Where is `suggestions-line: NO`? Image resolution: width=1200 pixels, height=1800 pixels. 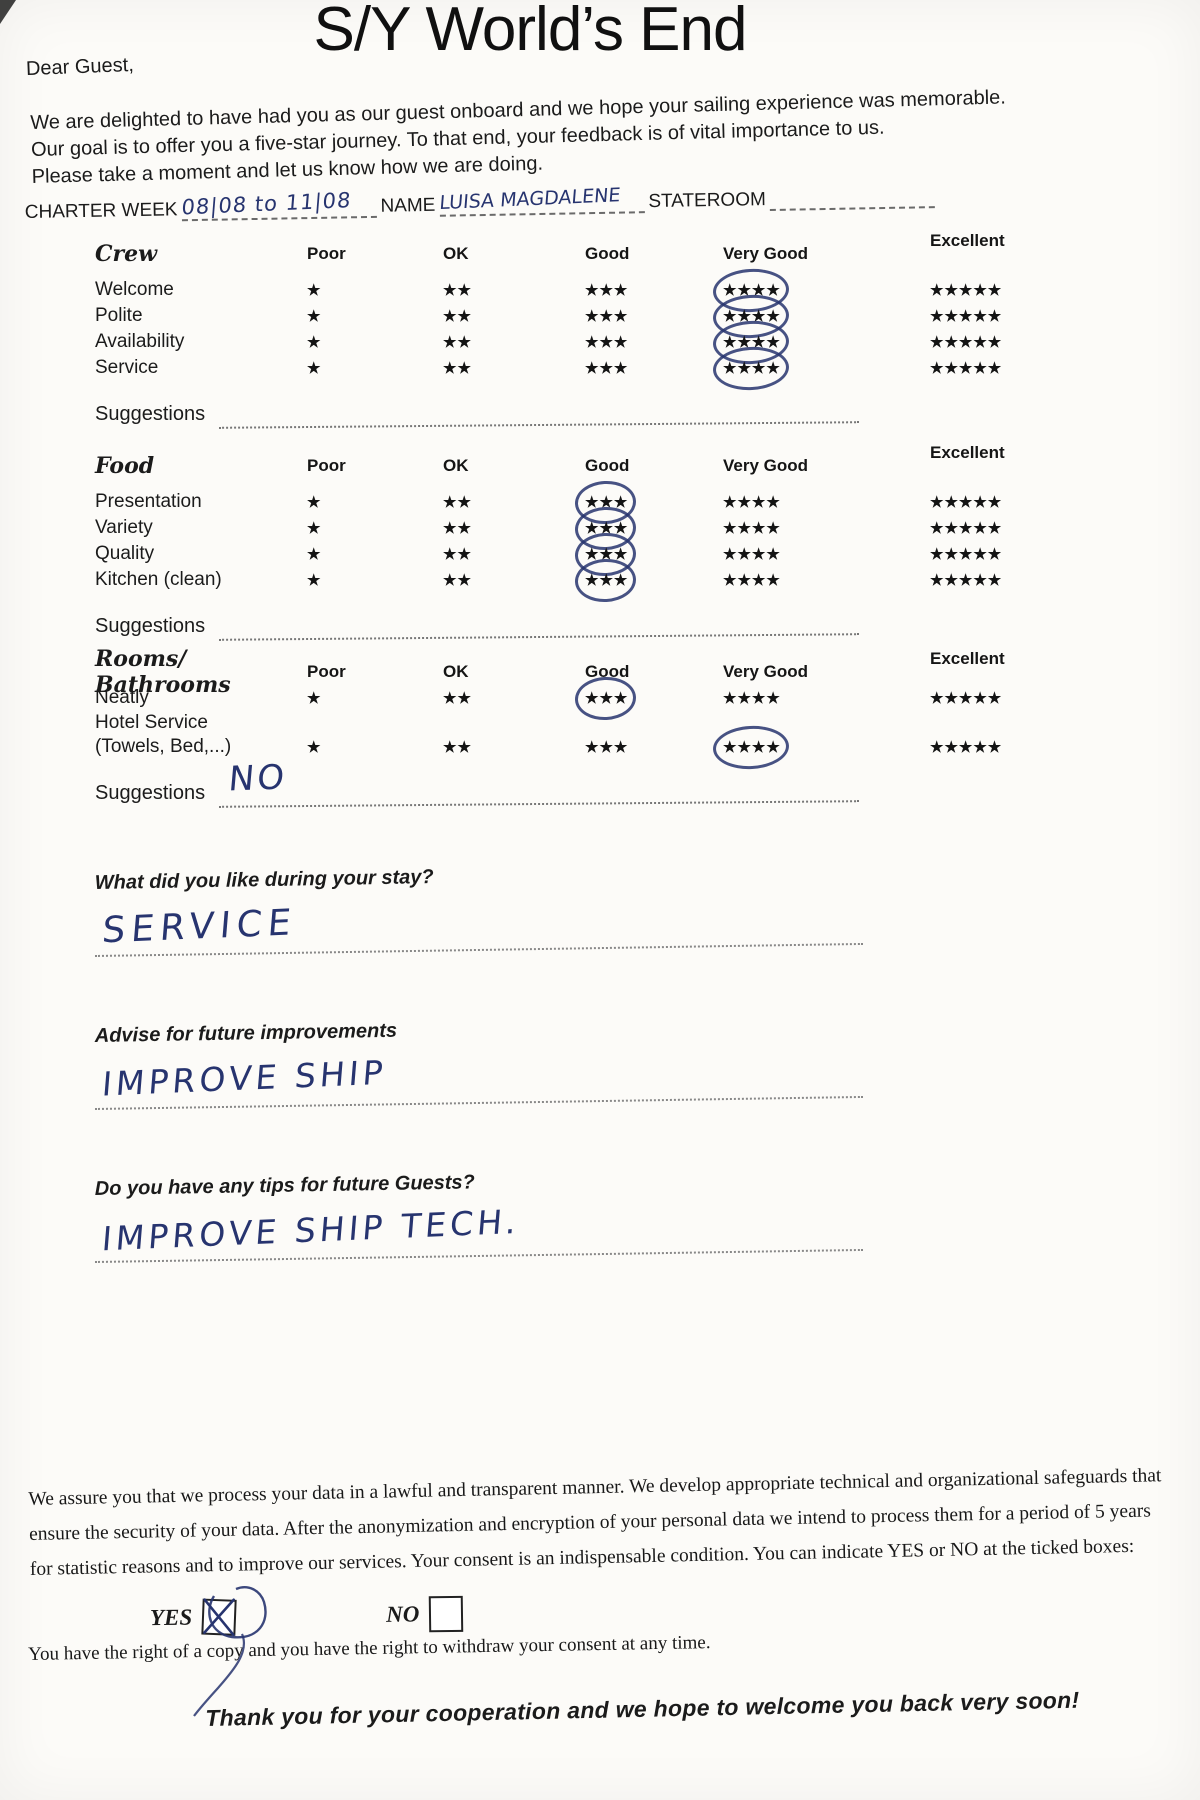 suggestions-line: NO is located at coordinates (539, 782).